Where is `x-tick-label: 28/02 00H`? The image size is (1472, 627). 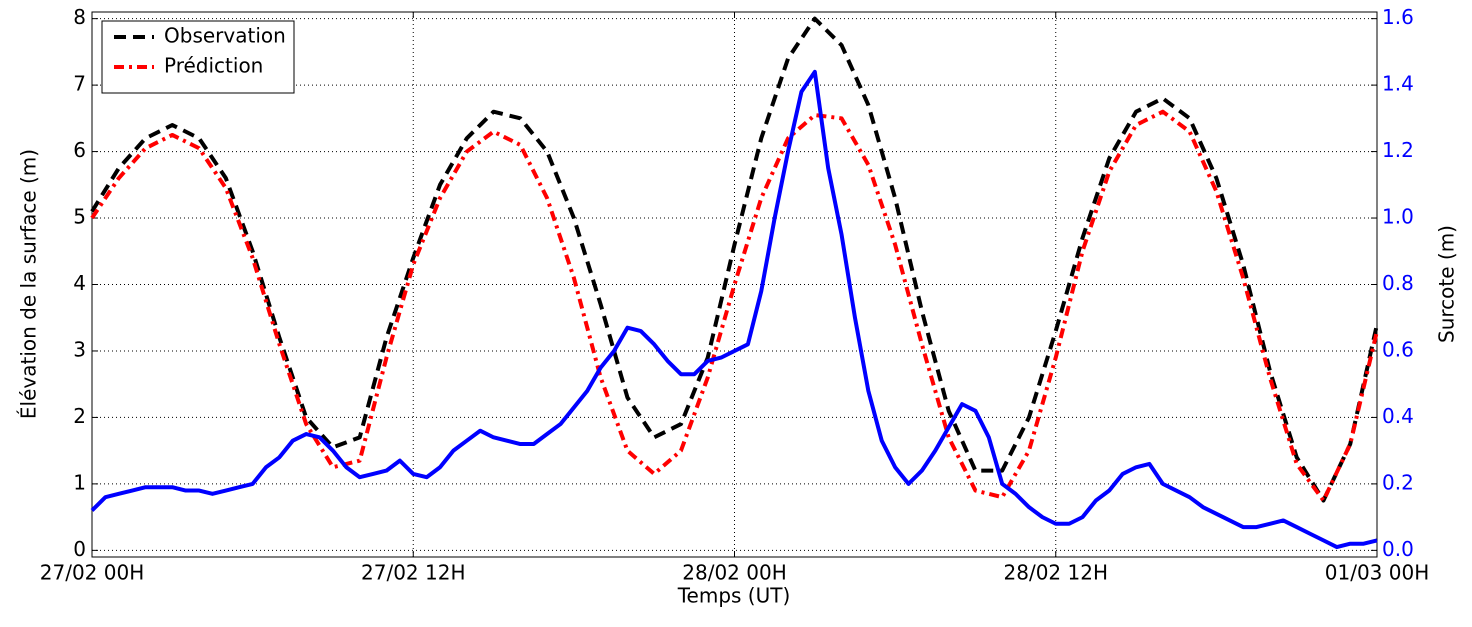 x-tick-label: 28/02 00H is located at coordinates (734, 573).